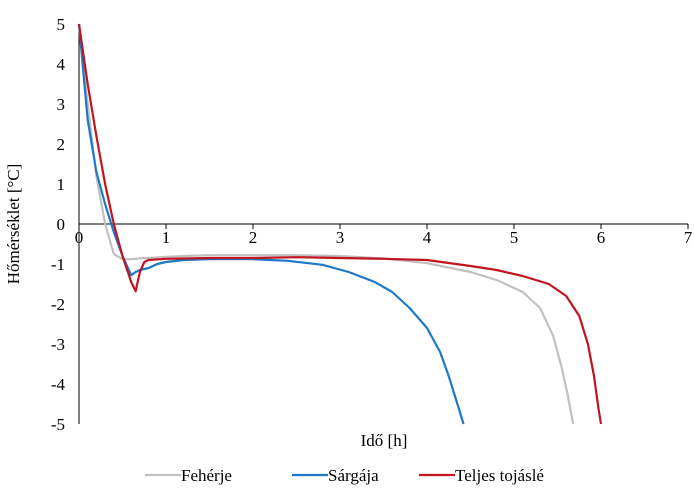  What do you see at coordinates (206, 475) in the screenshot?
I see `legend-label: Fehérje` at bounding box center [206, 475].